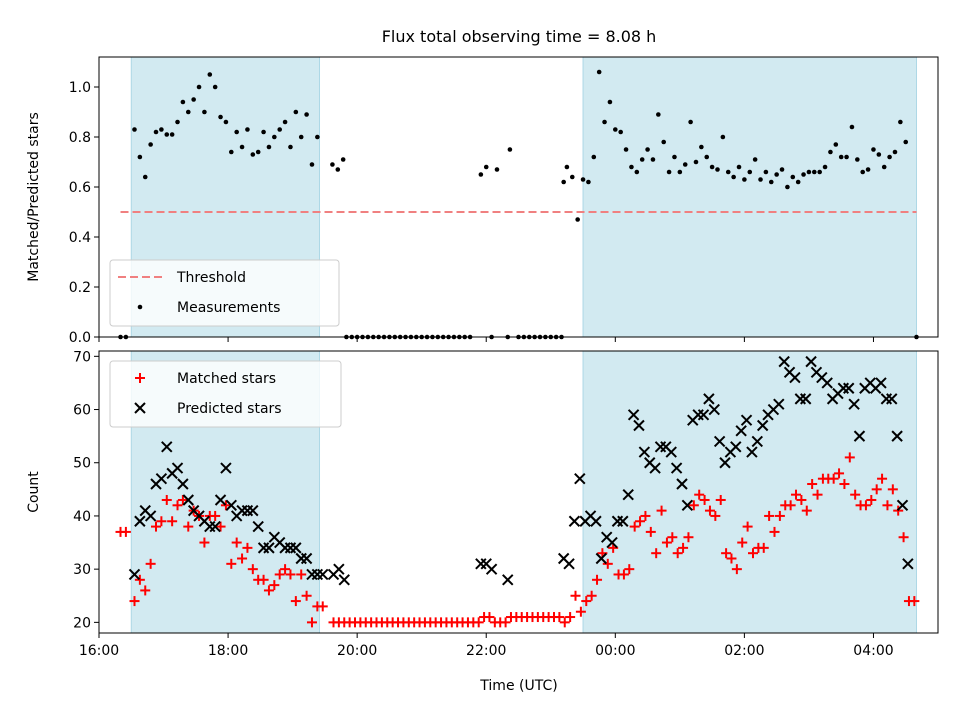 Image resolution: width=960 pixels, height=720 pixels. I want to click on x-tick-label: 16:00, so click(99, 651).